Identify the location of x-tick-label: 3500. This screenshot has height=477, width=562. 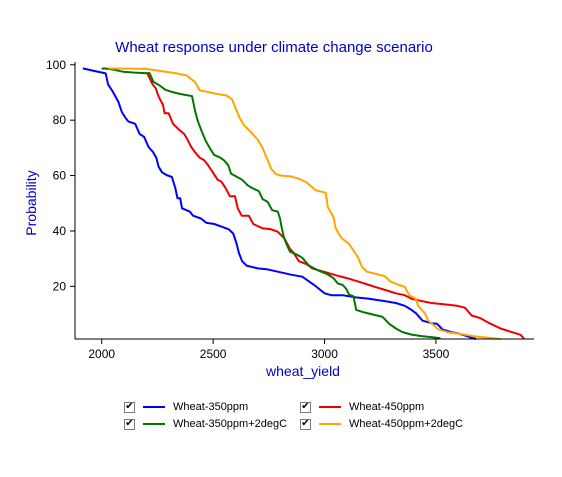
(436, 354).